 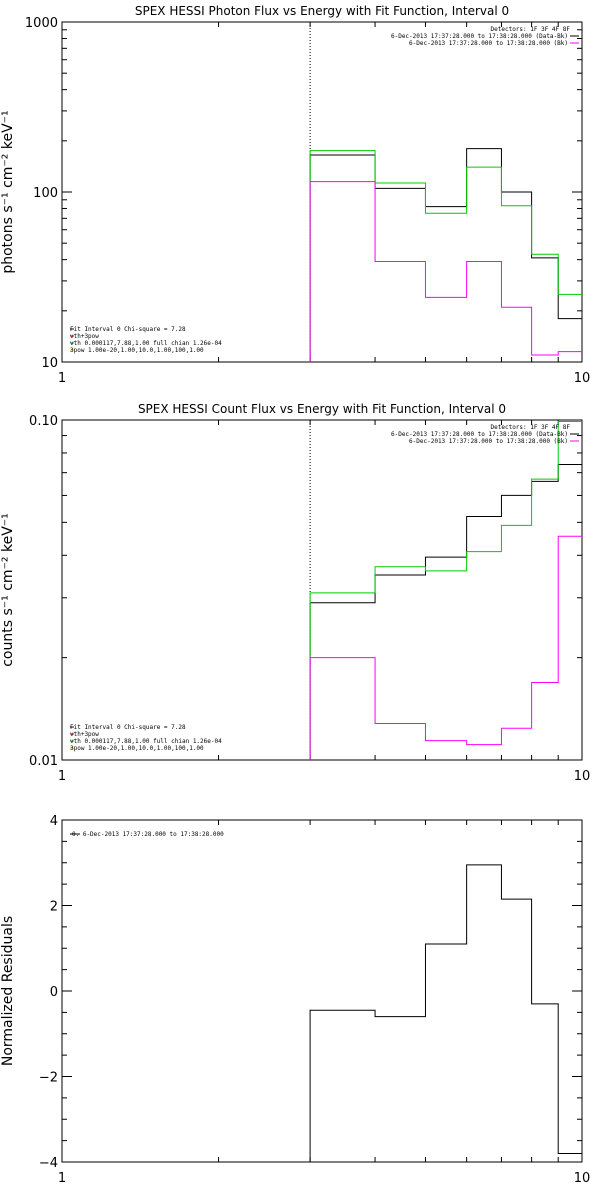 I want to click on y-tick-label: 0, so click(x=54, y=992).